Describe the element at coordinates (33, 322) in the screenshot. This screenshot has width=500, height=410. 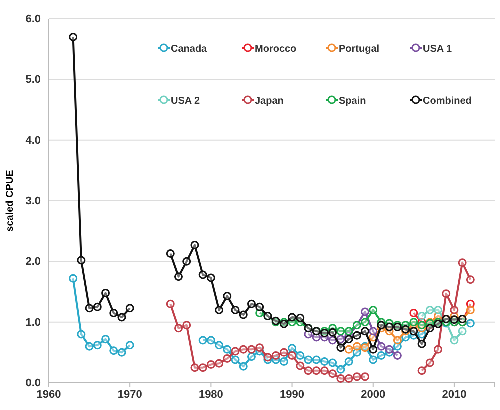
I see `y-tick-label: 1.0` at that location.